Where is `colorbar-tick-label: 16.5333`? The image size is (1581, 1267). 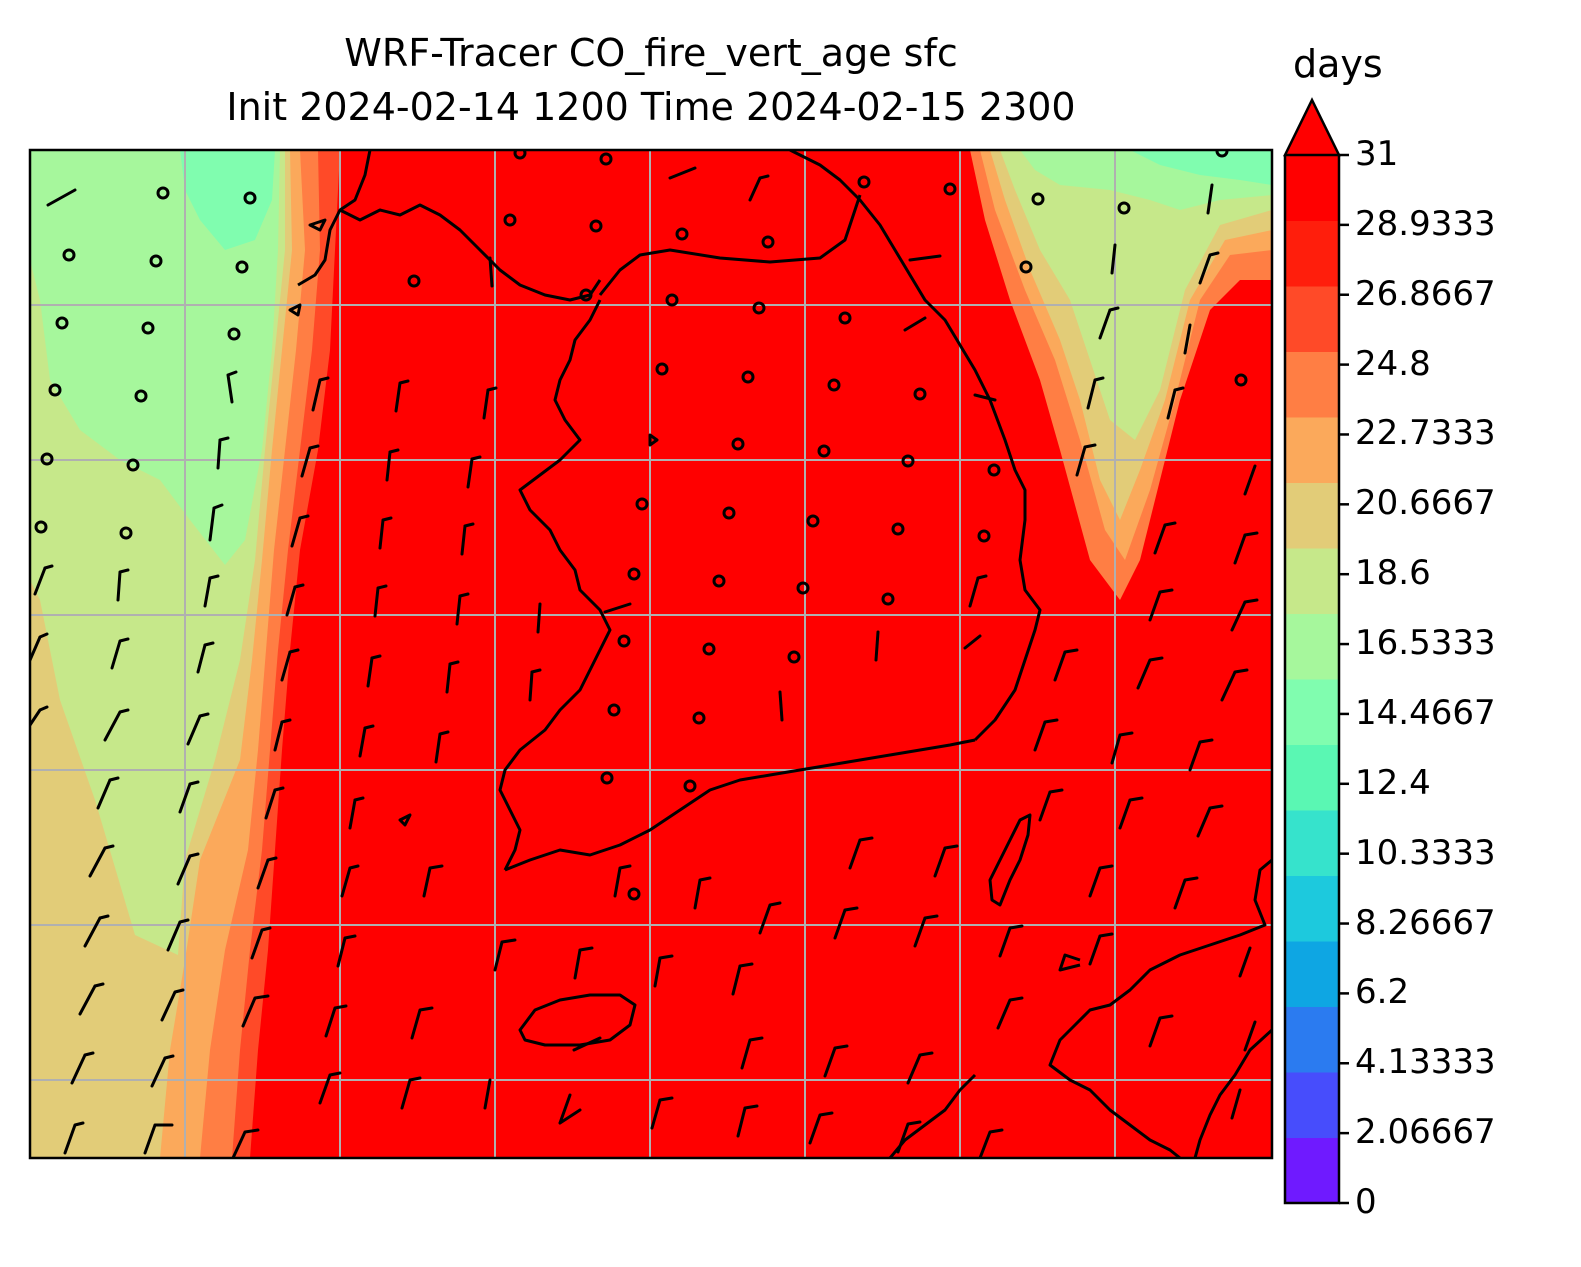
colorbar-tick-label: 16.5333 is located at coordinates (1425, 643).